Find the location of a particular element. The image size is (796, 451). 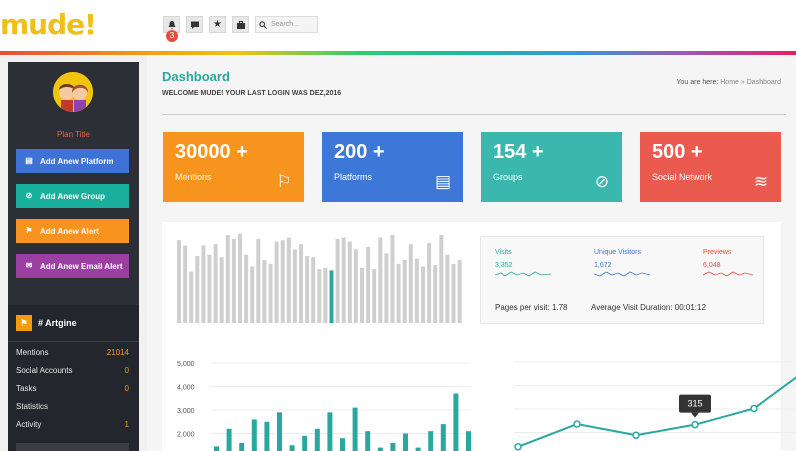

stat-row-social-accounts: Social Accounts 0 is located at coordinates (72, 370).